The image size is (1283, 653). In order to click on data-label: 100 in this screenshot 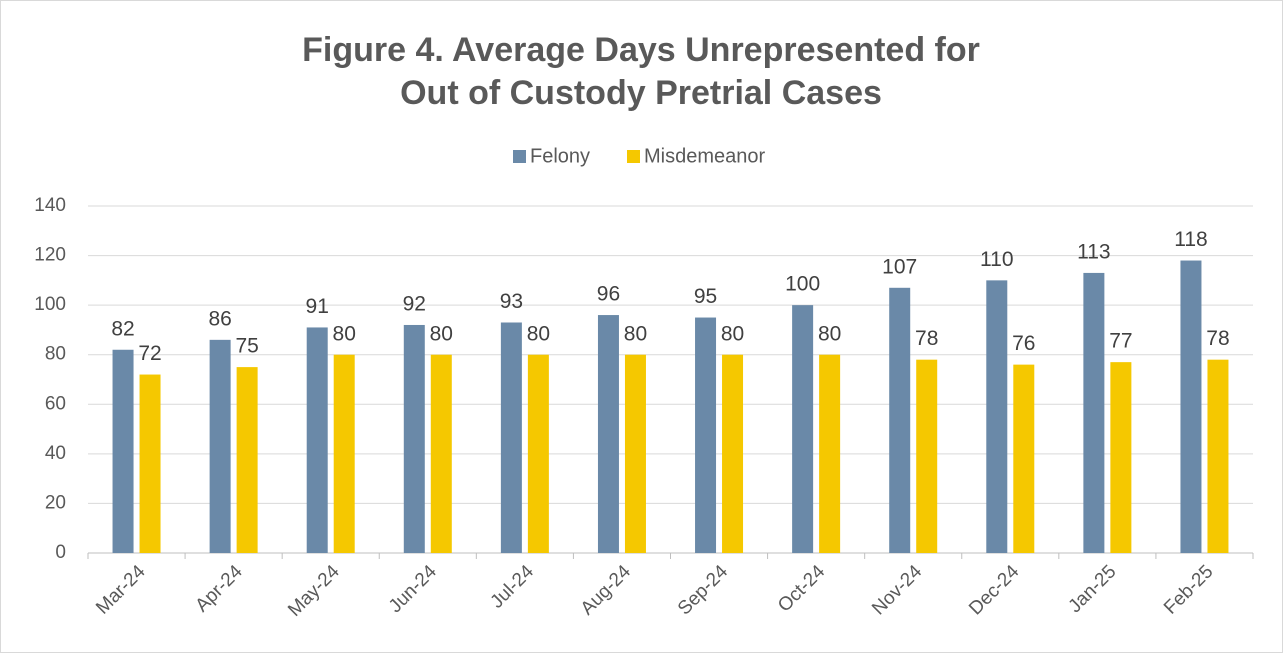, I will do `click(802, 284)`.